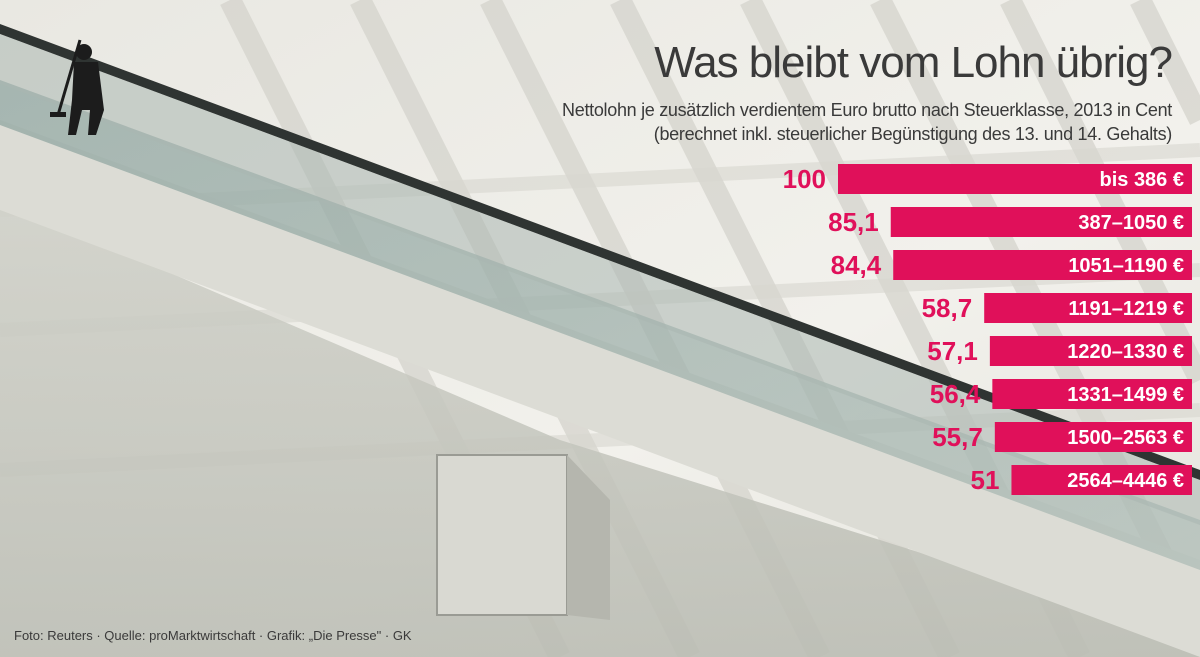  I want to click on value-label: 51, so click(985, 480).